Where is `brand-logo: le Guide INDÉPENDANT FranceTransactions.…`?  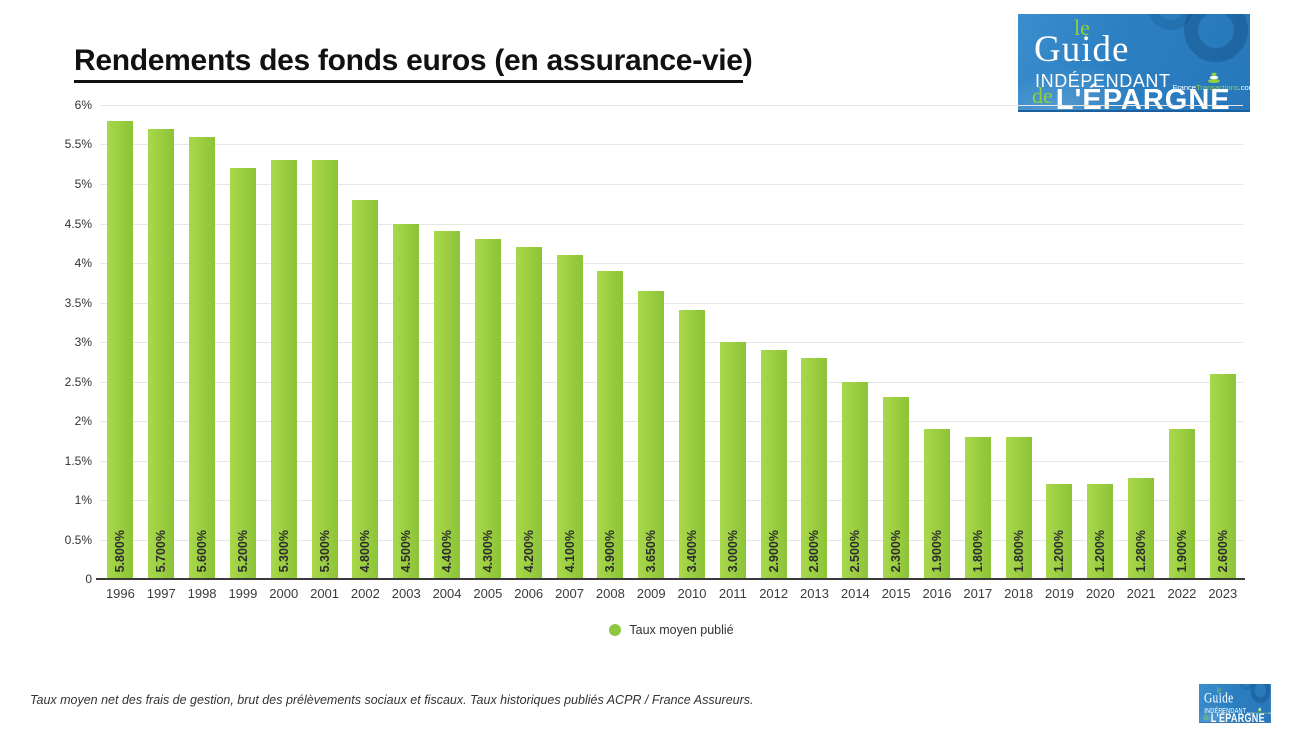
brand-logo: le Guide INDÉPENDANT FranceTransactions.… is located at coordinates (1134, 63).